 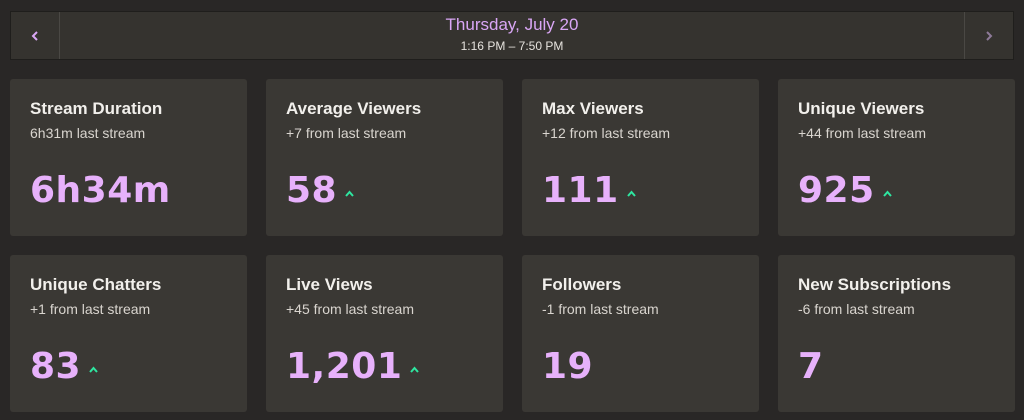 What do you see at coordinates (896, 333) in the screenshot?
I see `stat-card-new-subscriptions: New Subscriptions -6 from last stream 7` at bounding box center [896, 333].